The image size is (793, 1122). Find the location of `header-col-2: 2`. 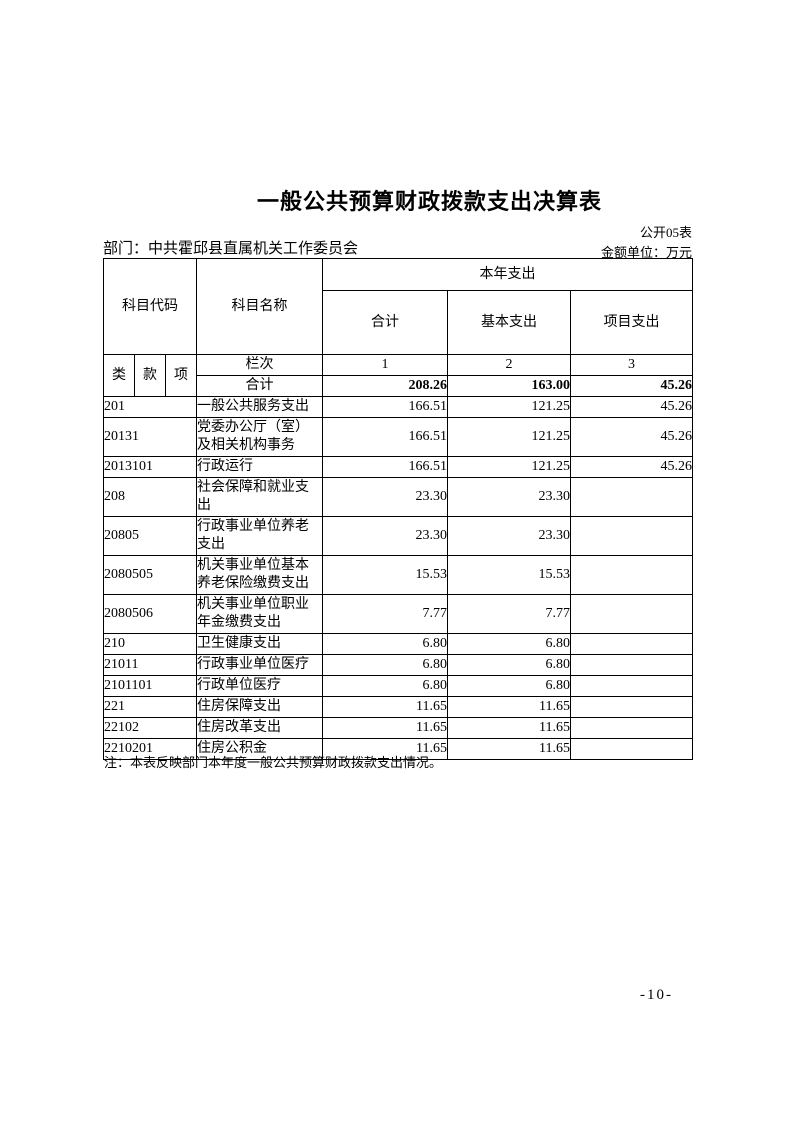

header-col-2: 2 is located at coordinates (509, 365).